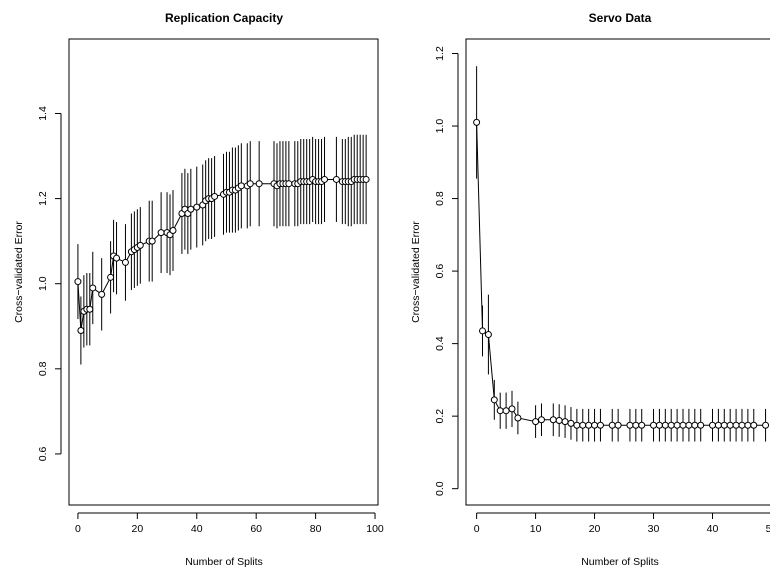  Describe the element at coordinates (316, 529) in the screenshot. I see `x-tick-label: 80` at that location.